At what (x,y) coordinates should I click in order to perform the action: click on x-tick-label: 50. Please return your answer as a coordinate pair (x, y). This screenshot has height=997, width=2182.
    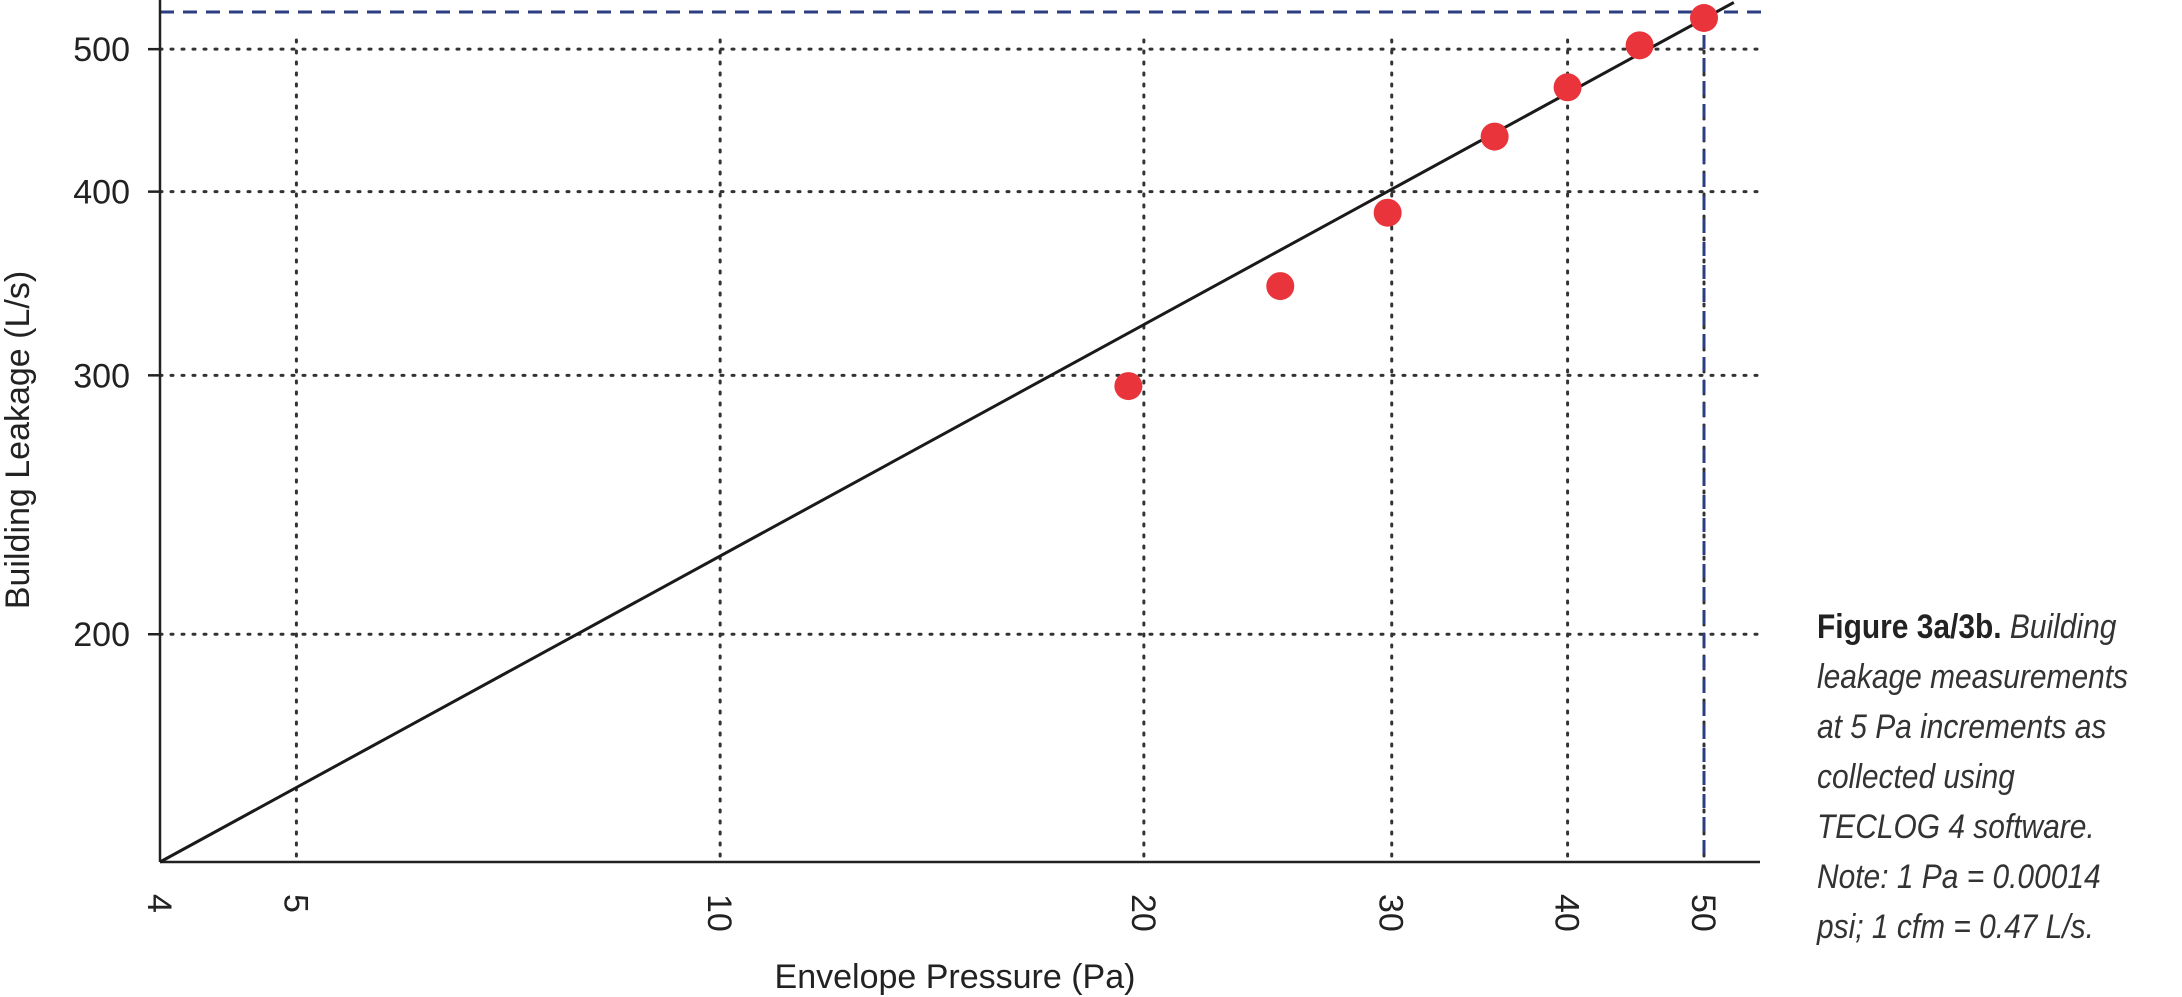
    Looking at the image, I should click on (1703, 913).